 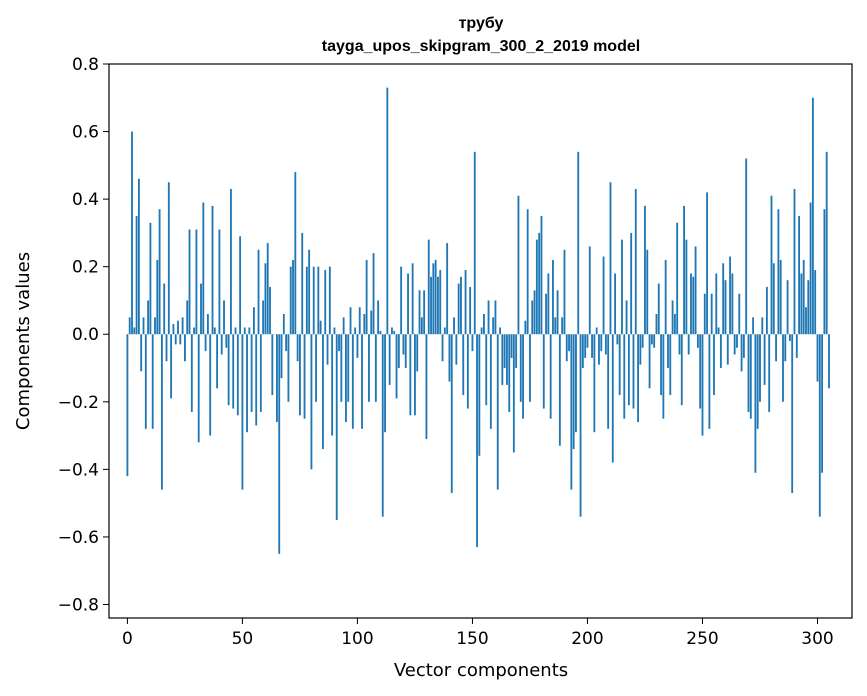 What do you see at coordinates (78, 403) in the screenshot?
I see `y-tick-label: −0.2` at bounding box center [78, 403].